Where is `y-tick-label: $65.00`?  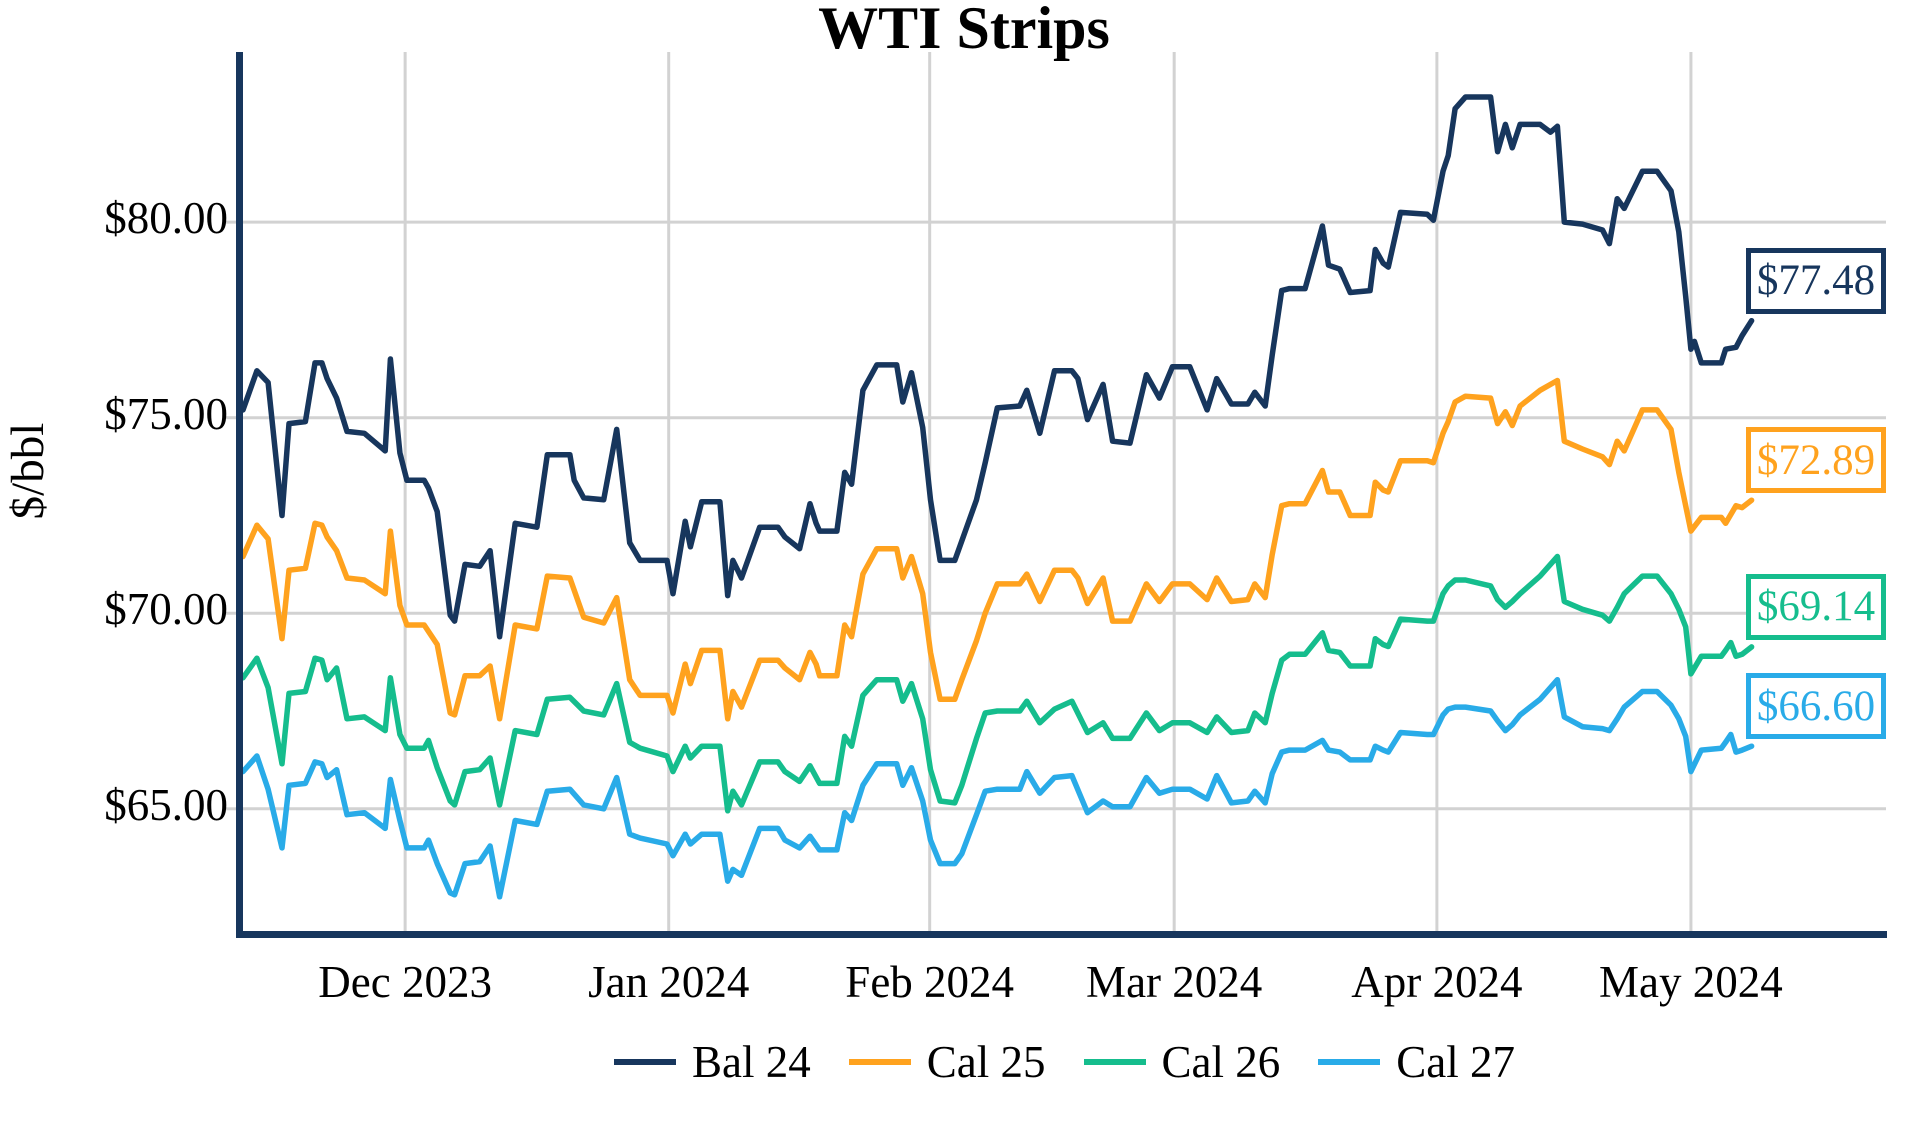 y-tick-label: $65.00 is located at coordinates (166, 804).